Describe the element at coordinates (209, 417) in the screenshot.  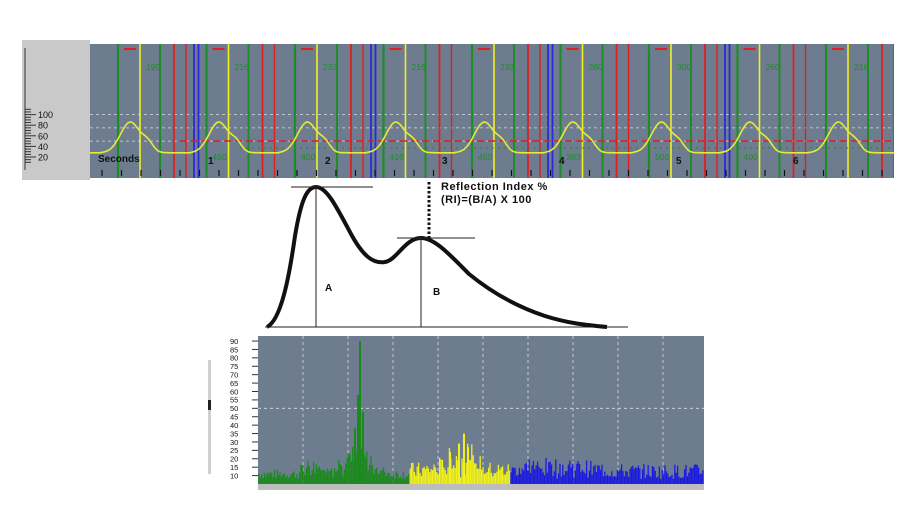
I see `spectrum-scroll-track` at that location.